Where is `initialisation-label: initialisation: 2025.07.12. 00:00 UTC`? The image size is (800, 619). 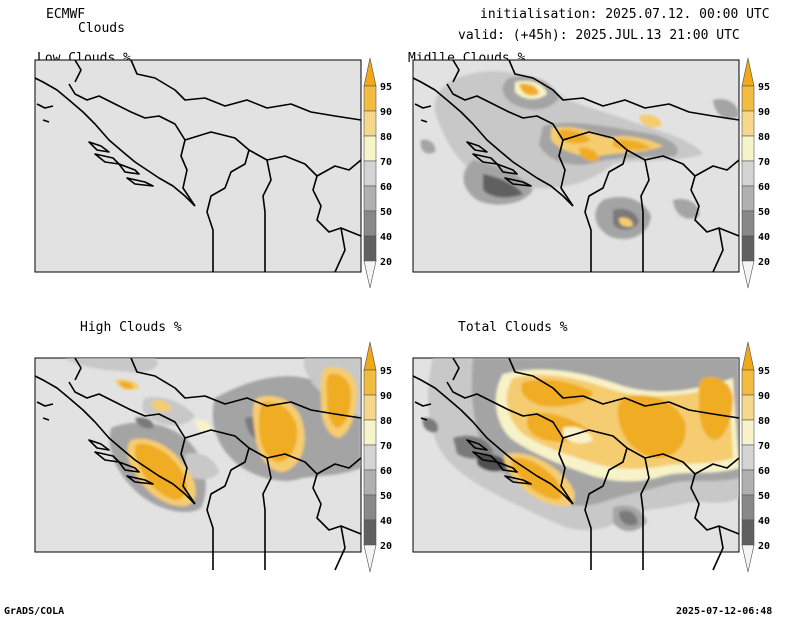
initialisation-label: initialisation: 2025.07.12. 00:00 UTC is located at coordinates (625, 14).